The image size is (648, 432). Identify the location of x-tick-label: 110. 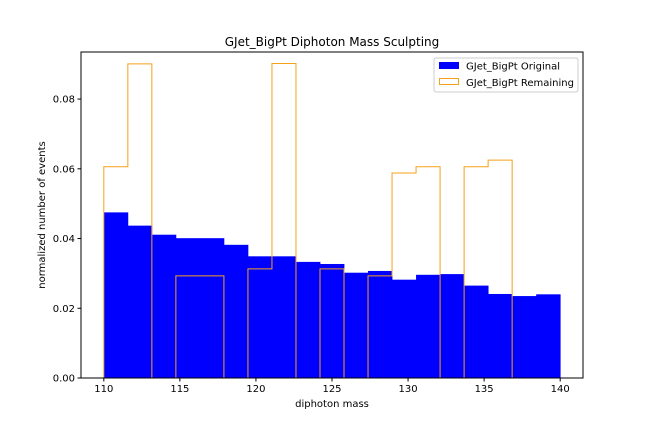
(103, 389).